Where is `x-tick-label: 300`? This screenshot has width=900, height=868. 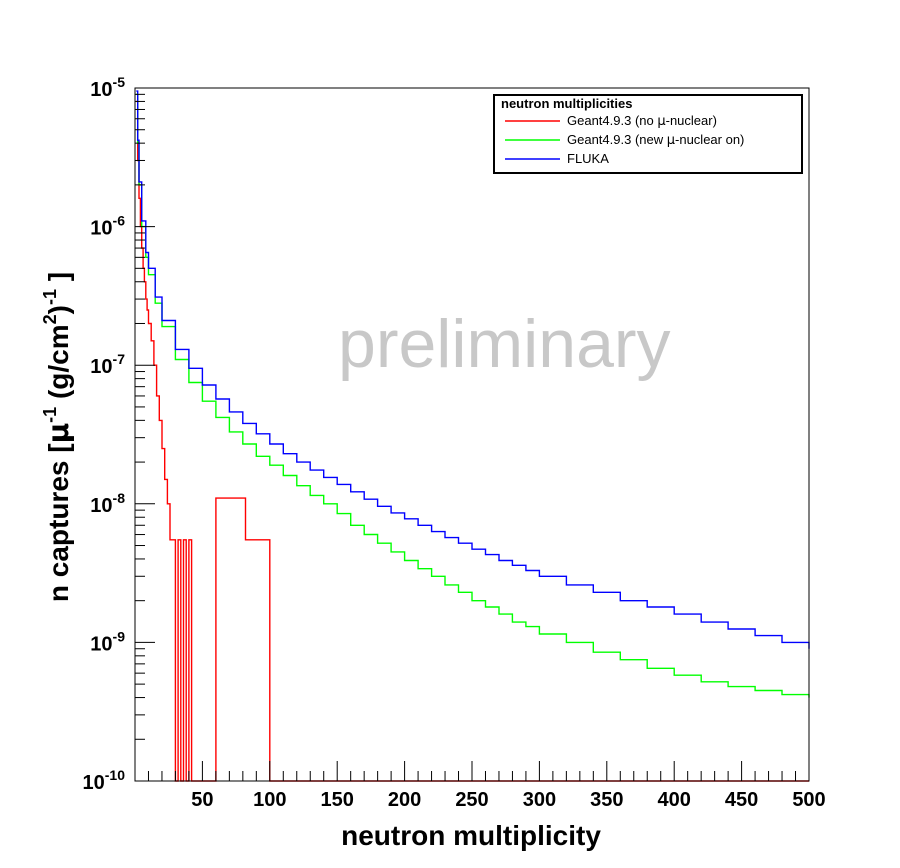
x-tick-label: 300 is located at coordinates (539, 800).